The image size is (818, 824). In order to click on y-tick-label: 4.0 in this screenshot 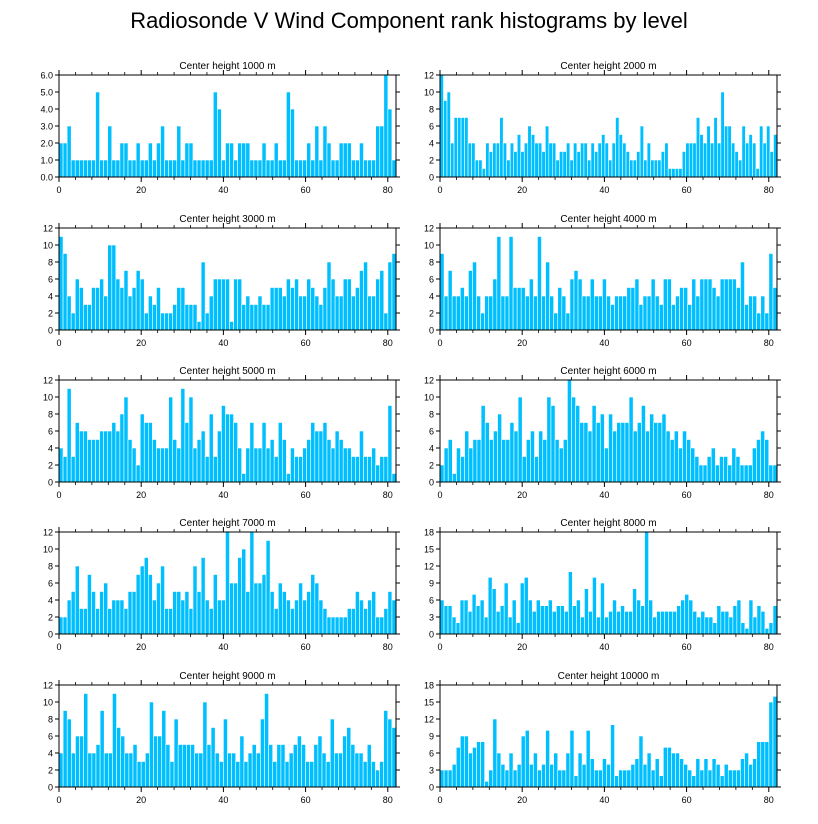, I will do `click(46, 110)`.